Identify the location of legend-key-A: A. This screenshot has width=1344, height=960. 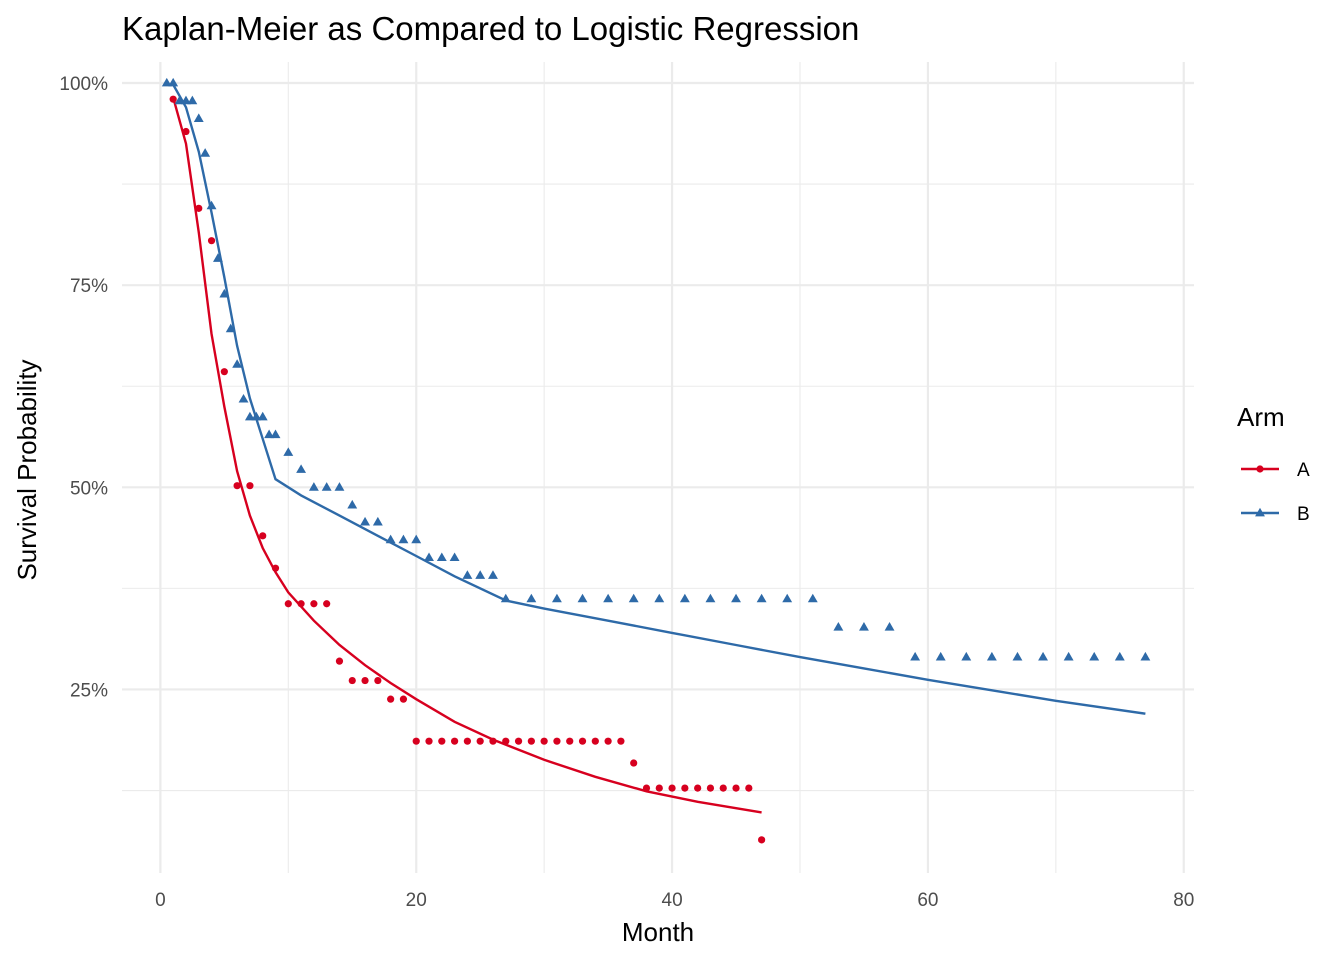
(1275, 470).